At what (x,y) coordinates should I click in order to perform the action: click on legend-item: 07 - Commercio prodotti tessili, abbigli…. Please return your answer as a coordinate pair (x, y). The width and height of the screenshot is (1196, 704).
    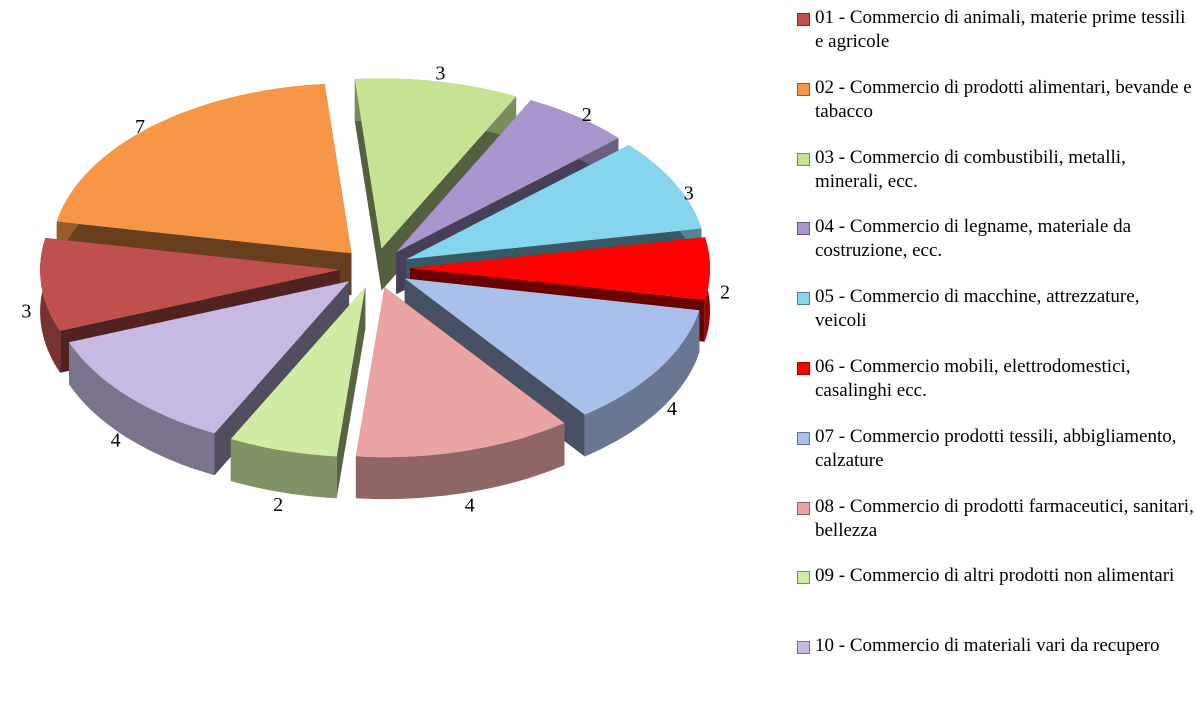
    Looking at the image, I should click on (995, 460).